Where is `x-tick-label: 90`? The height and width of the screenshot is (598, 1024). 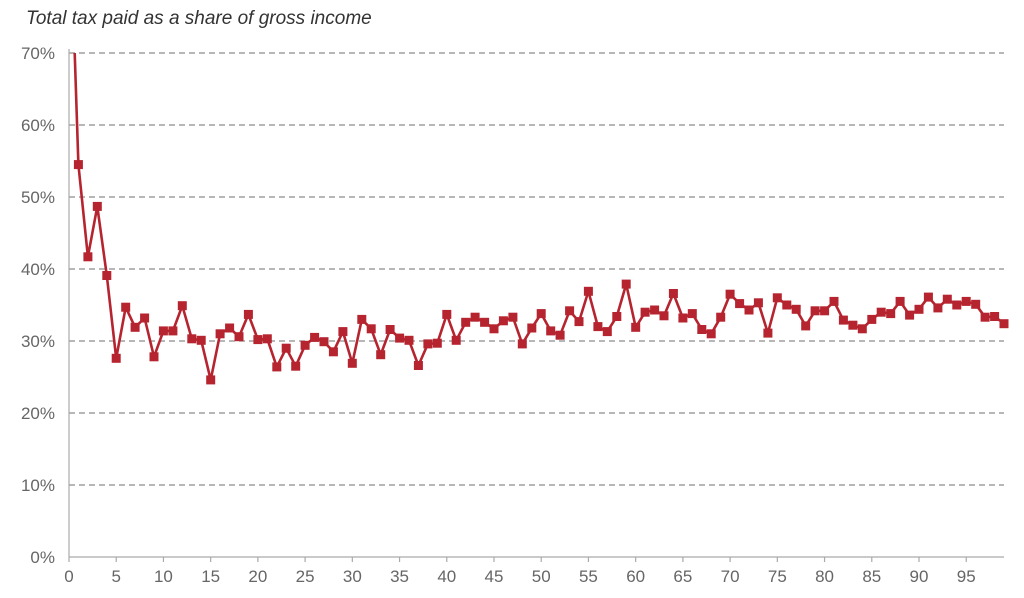 x-tick-label: 90 is located at coordinates (919, 576).